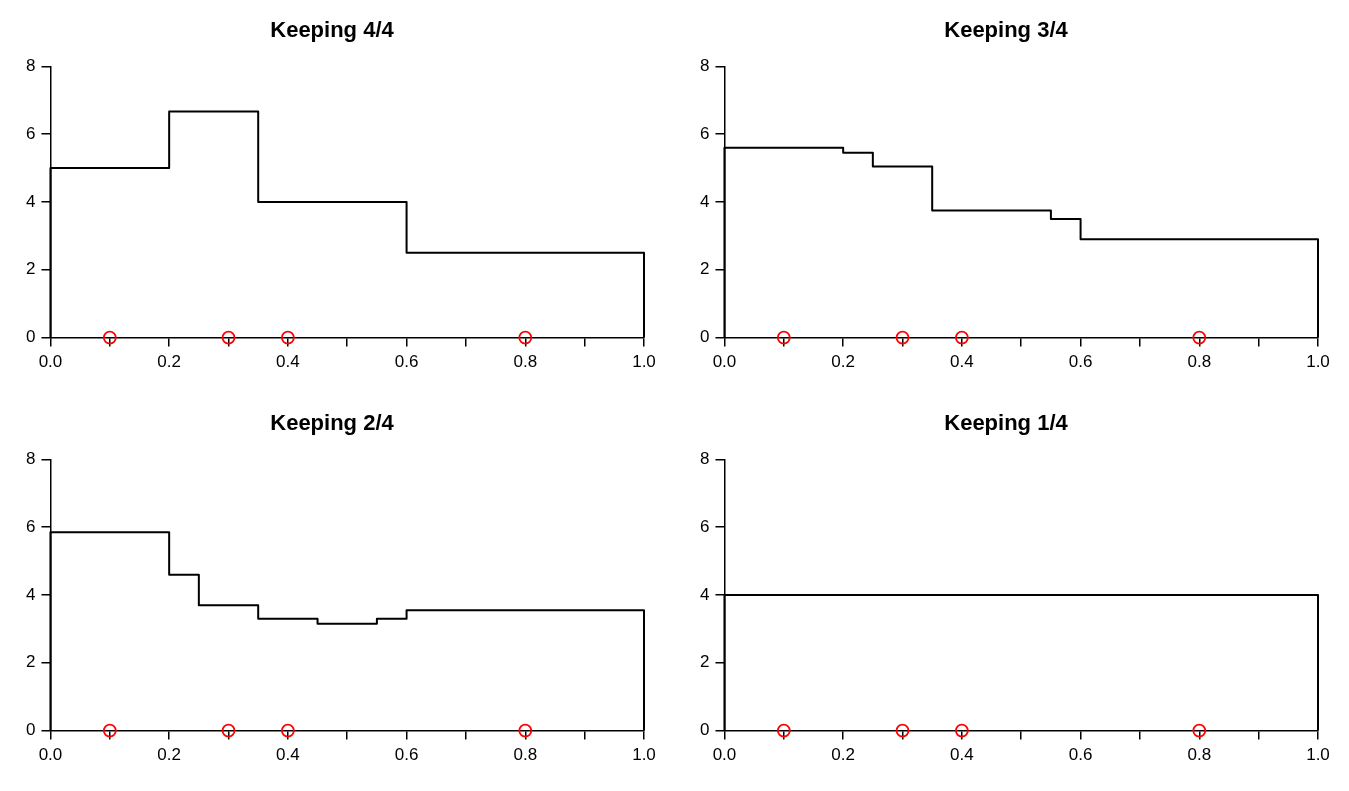 This screenshot has width=1349, height=791. Describe the element at coordinates (332, 423) in the screenshot. I see `chart-title: Keeping 2/4` at that location.